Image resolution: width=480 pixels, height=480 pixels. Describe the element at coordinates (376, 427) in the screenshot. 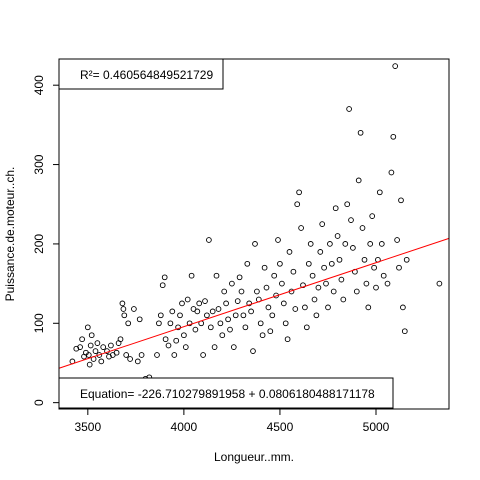

I see `x-tick-label: 5000` at that location.